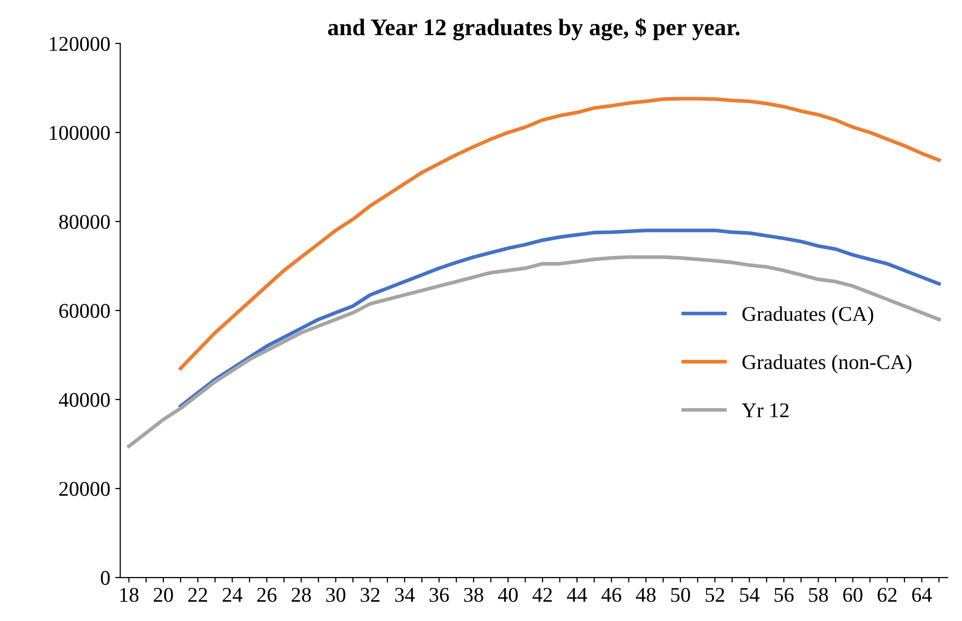  Describe the element at coordinates (370, 595) in the screenshot. I see `x-tick-label: 32` at that location.